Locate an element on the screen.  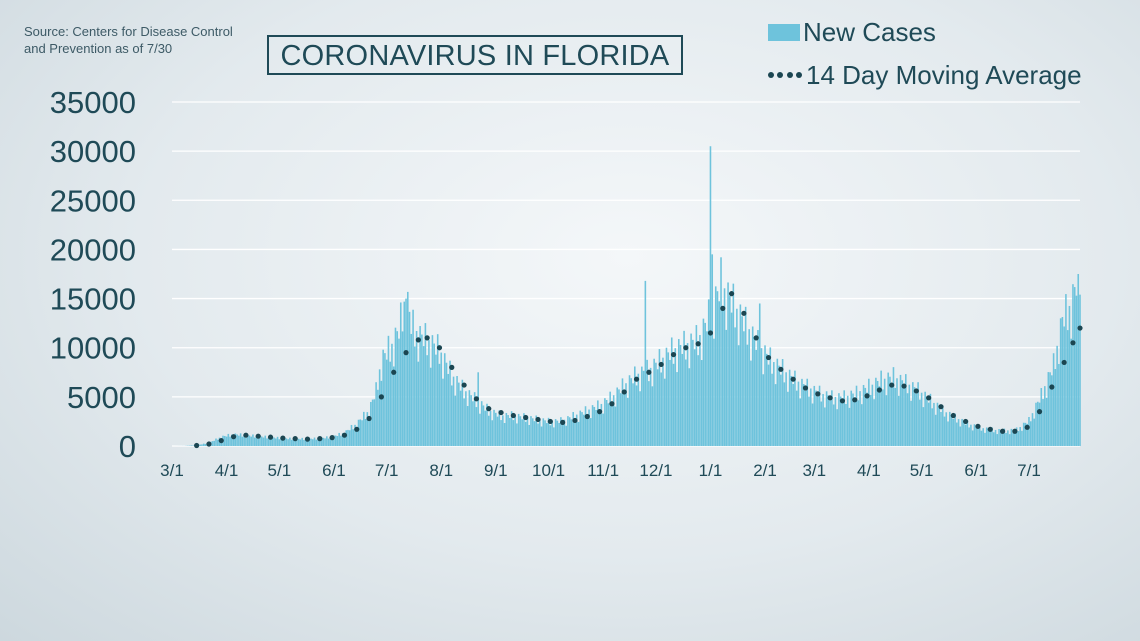
legend-dots-swatch is located at coordinates (785, 75).